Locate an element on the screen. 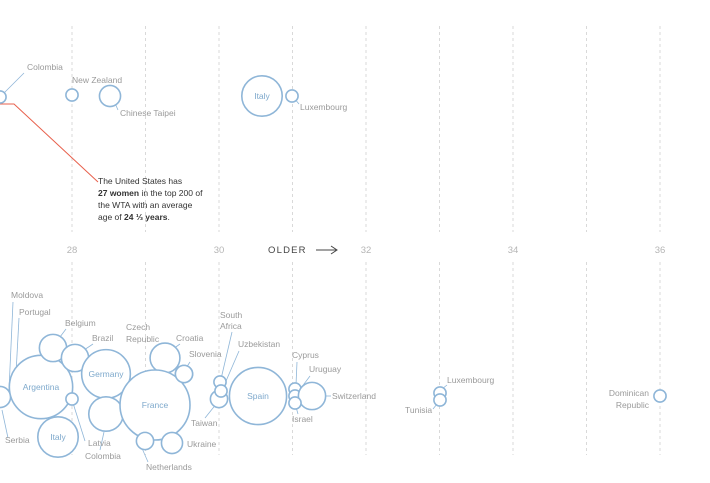 Image resolution: width=710 pixels, height=483 pixels. bottom-dominican-republic-bubble is located at coordinates (660, 396).